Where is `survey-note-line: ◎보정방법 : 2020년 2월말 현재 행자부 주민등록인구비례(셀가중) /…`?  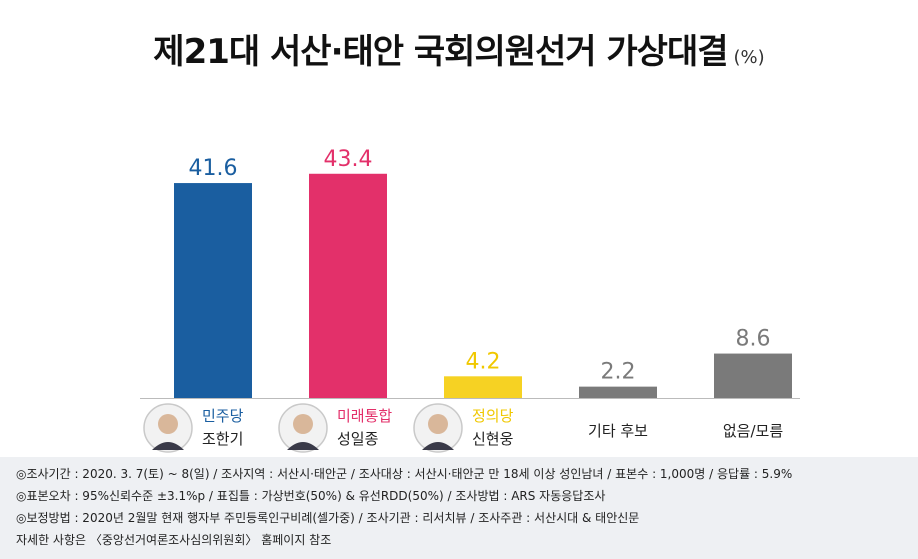 survey-note-line: ◎보정방법 : 2020년 2월말 현재 행자부 주민등록인구비례(셀가중) /… is located at coordinates (328, 518).